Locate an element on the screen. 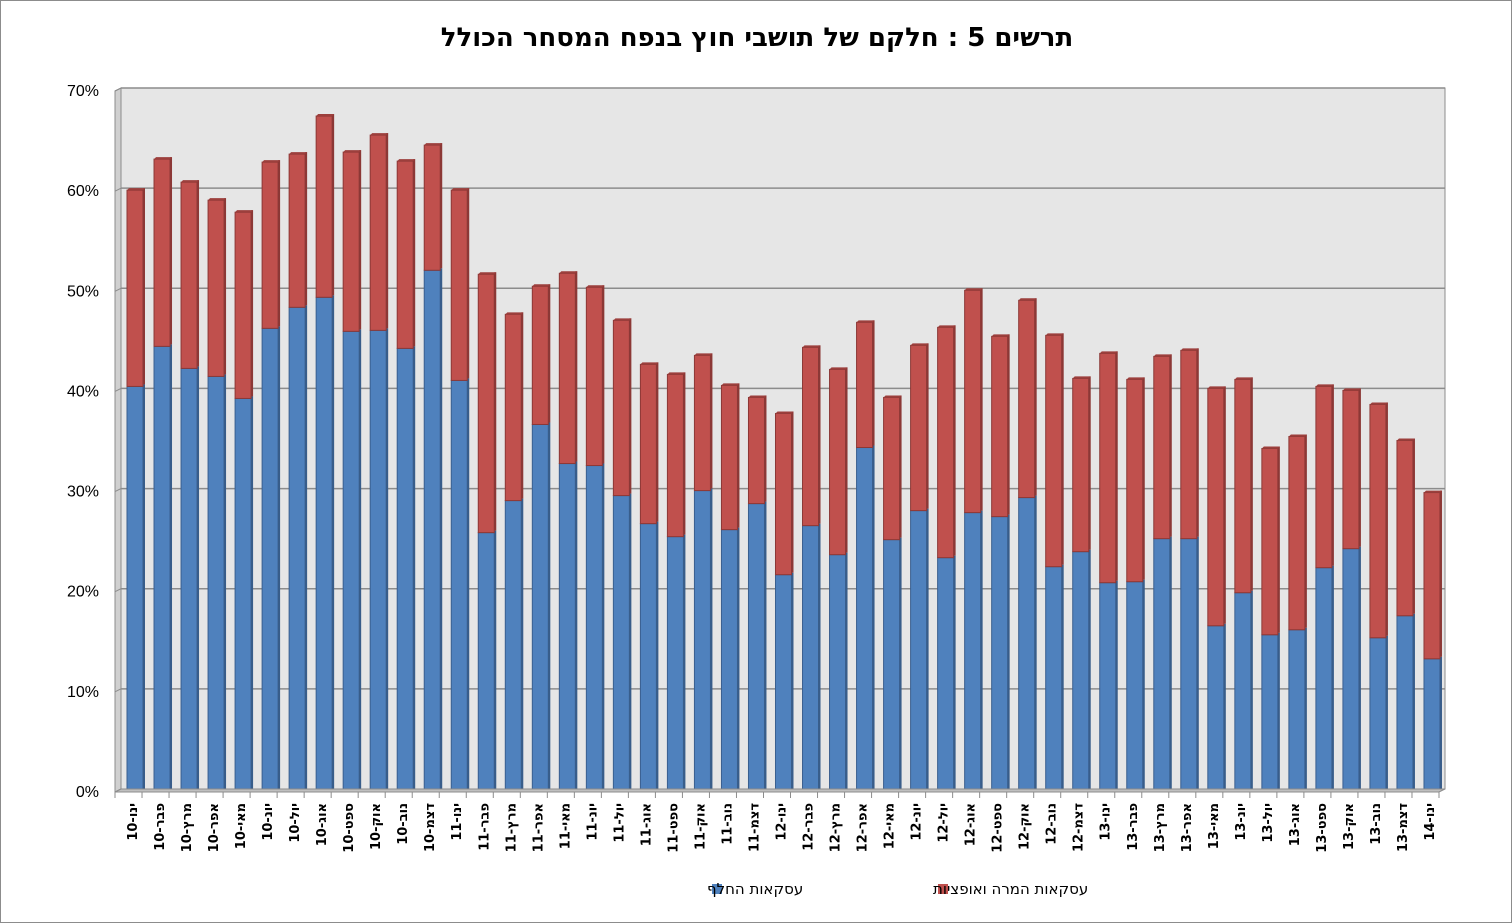 The width and height of the screenshot is (1512, 924). x-tick-label: יונ-12 is located at coordinates (917, 822).